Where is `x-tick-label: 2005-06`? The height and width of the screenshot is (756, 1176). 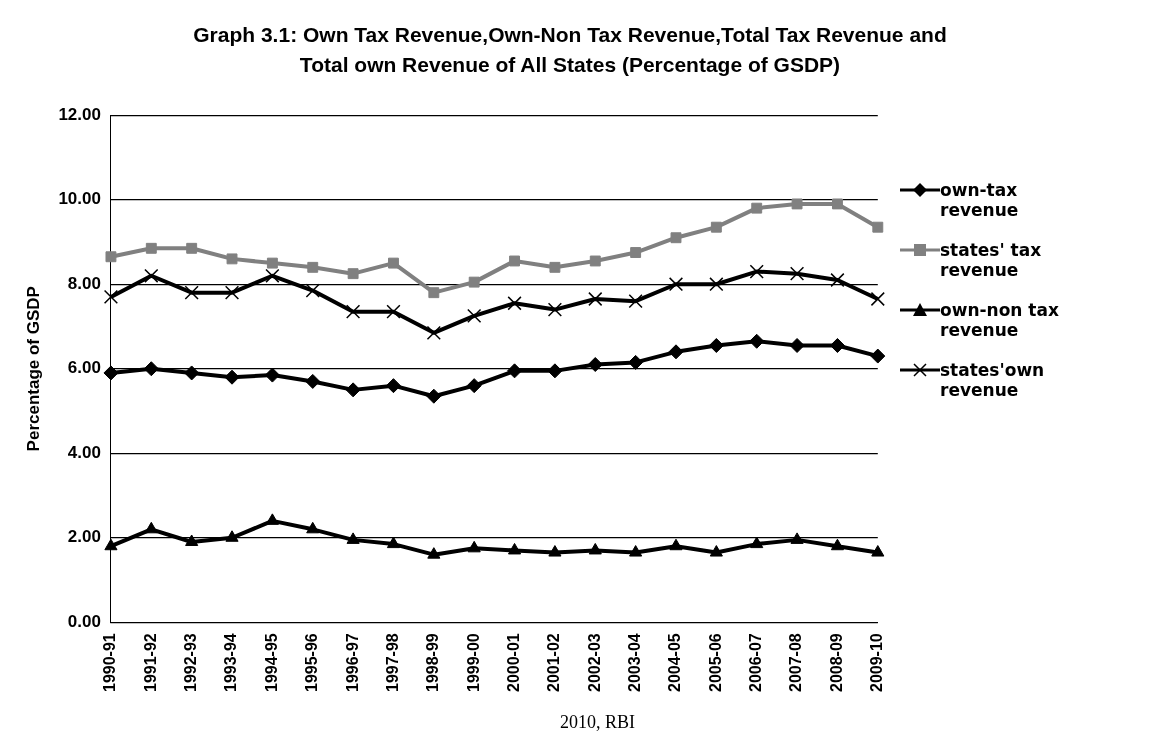 x-tick-label: 2005-06 is located at coordinates (715, 662).